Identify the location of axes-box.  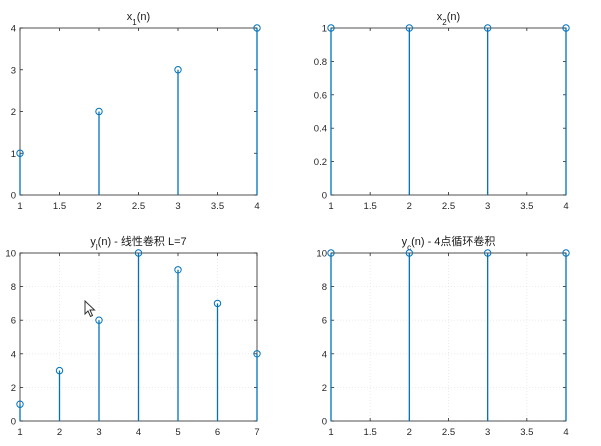
(448, 111).